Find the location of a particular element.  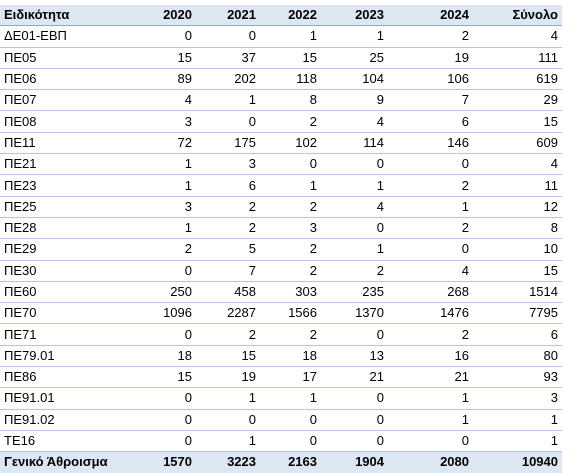

value-cell: 18 is located at coordinates (290, 356).